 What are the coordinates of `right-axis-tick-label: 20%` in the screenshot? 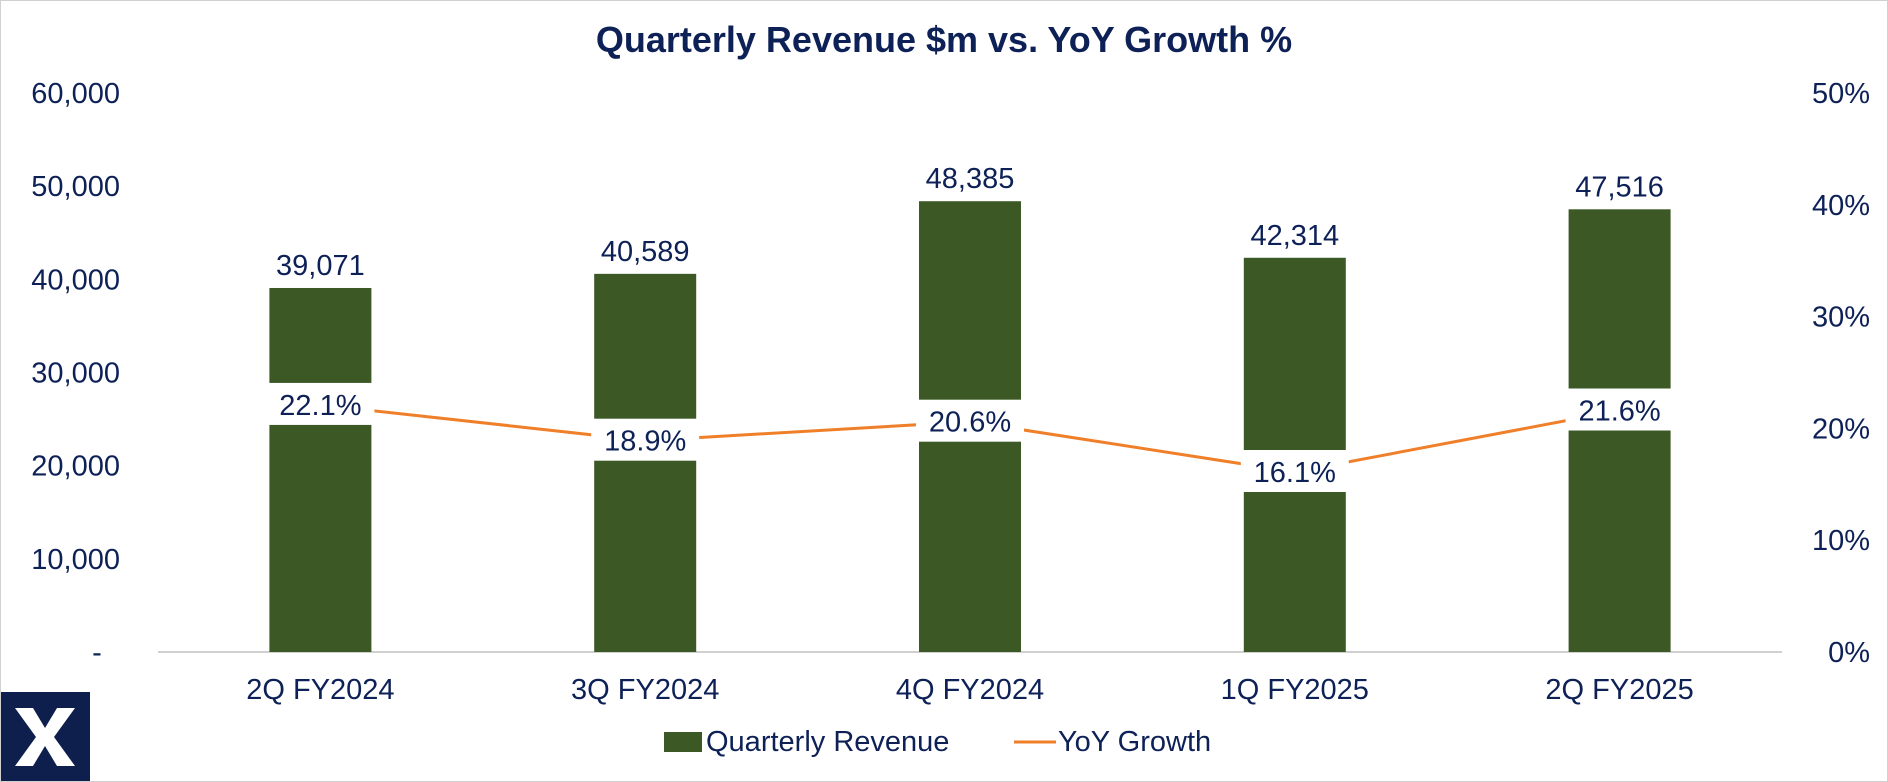 It's located at (1841, 429).